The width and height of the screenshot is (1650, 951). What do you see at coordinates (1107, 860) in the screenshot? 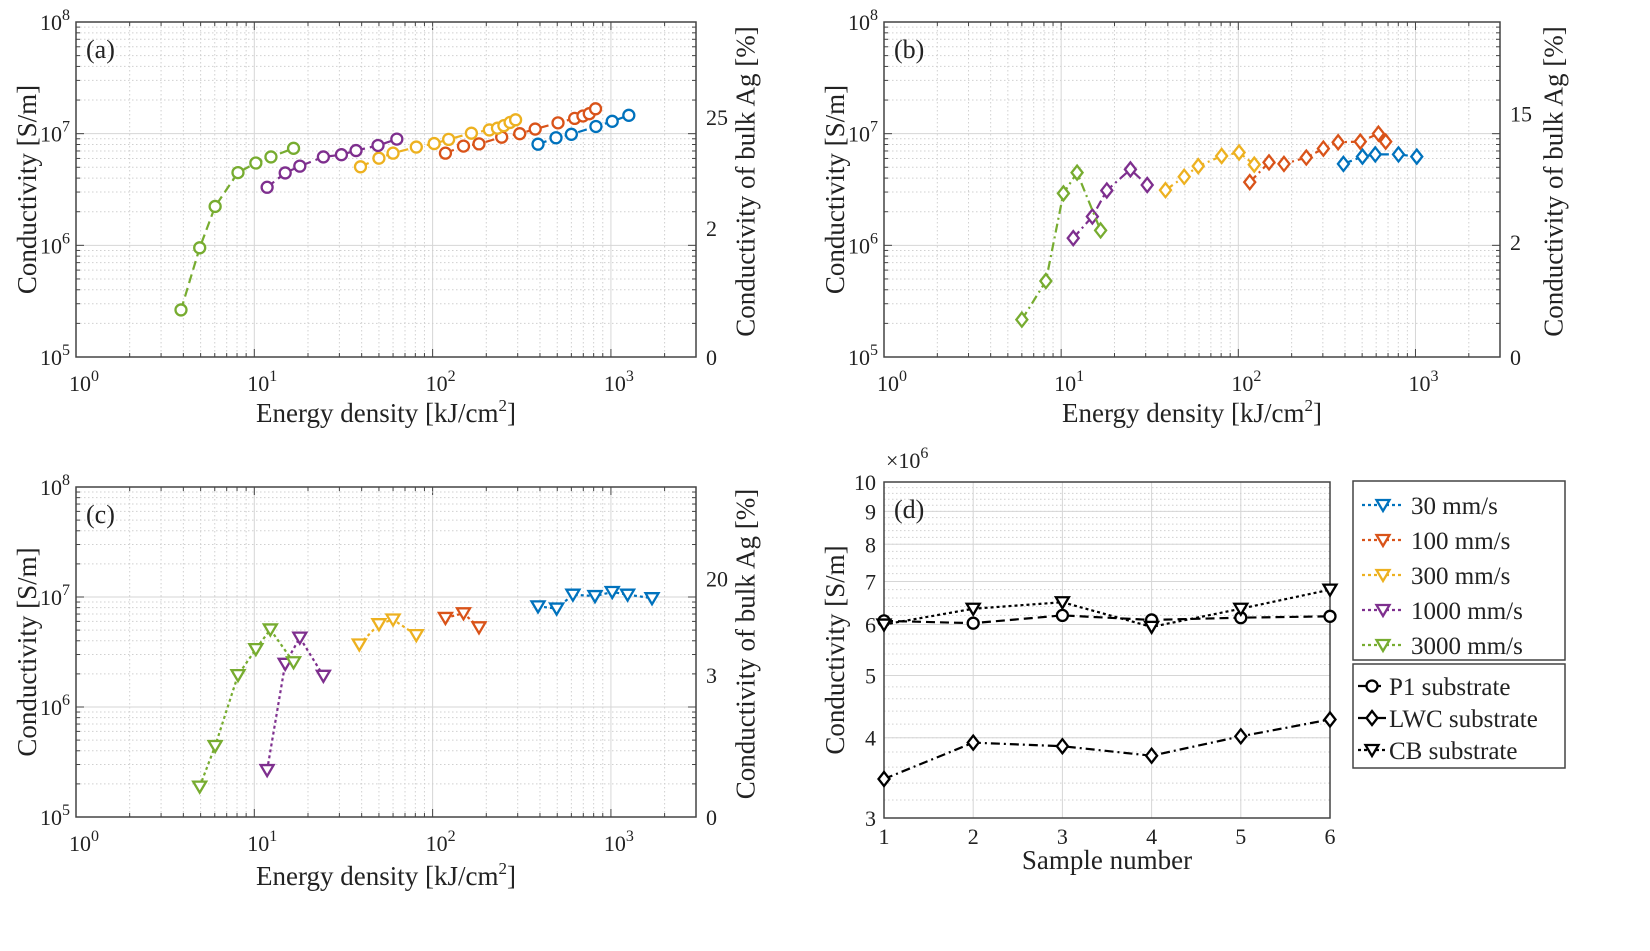
I see `x-axis-label: Sample number` at bounding box center [1107, 860].